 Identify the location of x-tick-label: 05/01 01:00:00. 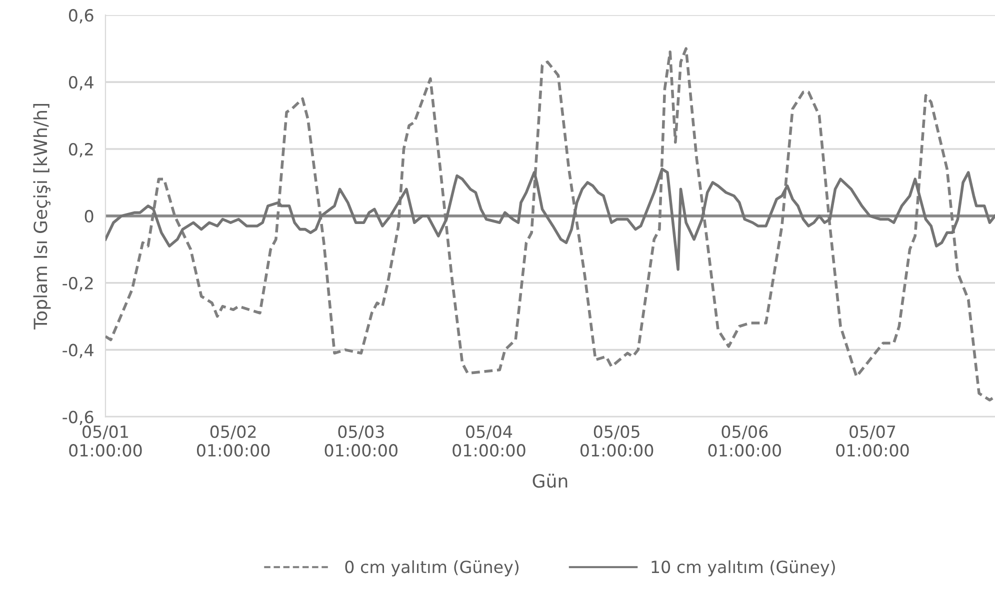
(105, 441).